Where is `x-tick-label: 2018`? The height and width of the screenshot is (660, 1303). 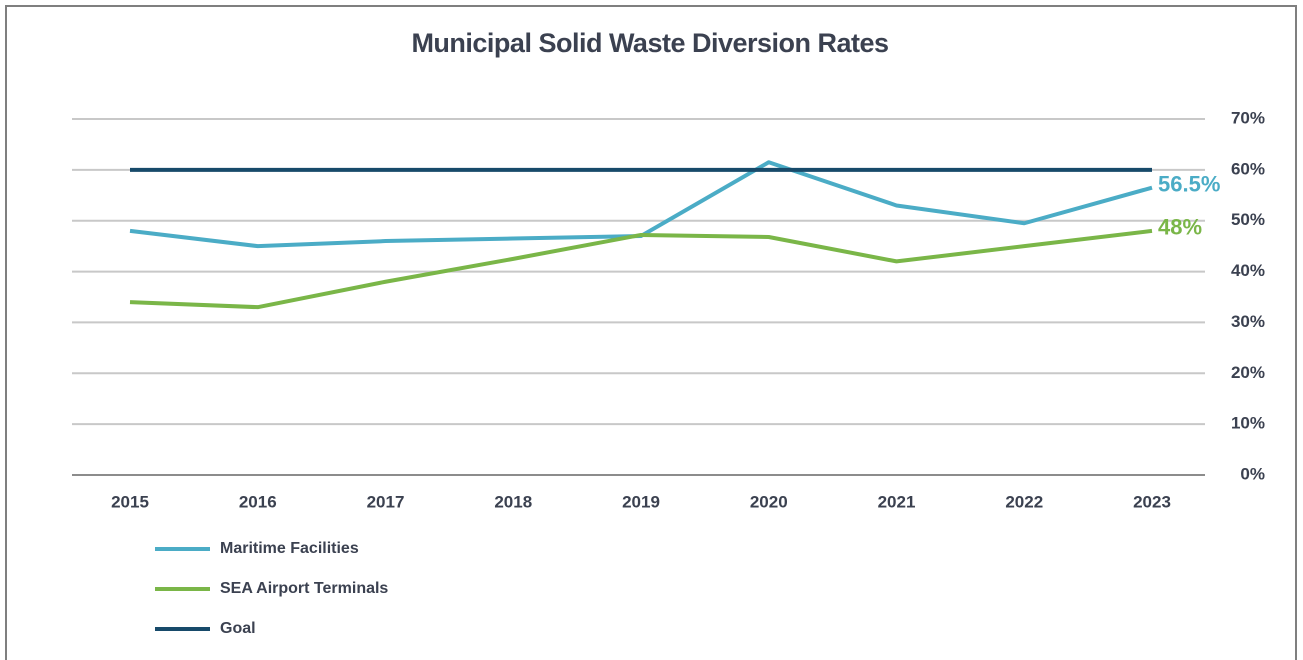 x-tick-label: 2018 is located at coordinates (513, 501).